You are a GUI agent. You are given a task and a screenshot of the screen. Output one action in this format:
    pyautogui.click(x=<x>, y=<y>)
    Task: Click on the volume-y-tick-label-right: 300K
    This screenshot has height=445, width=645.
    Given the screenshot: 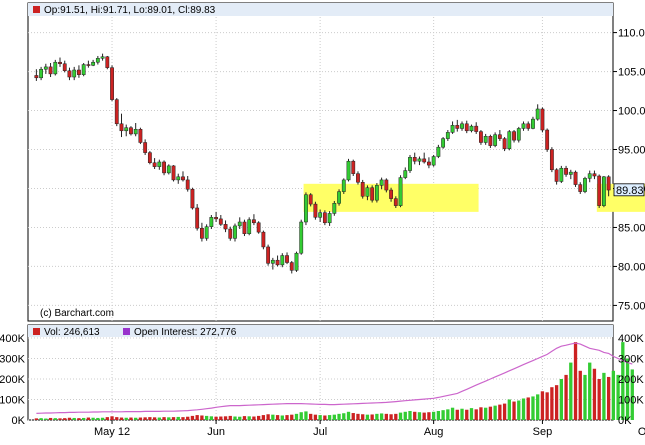 What is the action you would take?
    pyautogui.click(x=631, y=360)
    